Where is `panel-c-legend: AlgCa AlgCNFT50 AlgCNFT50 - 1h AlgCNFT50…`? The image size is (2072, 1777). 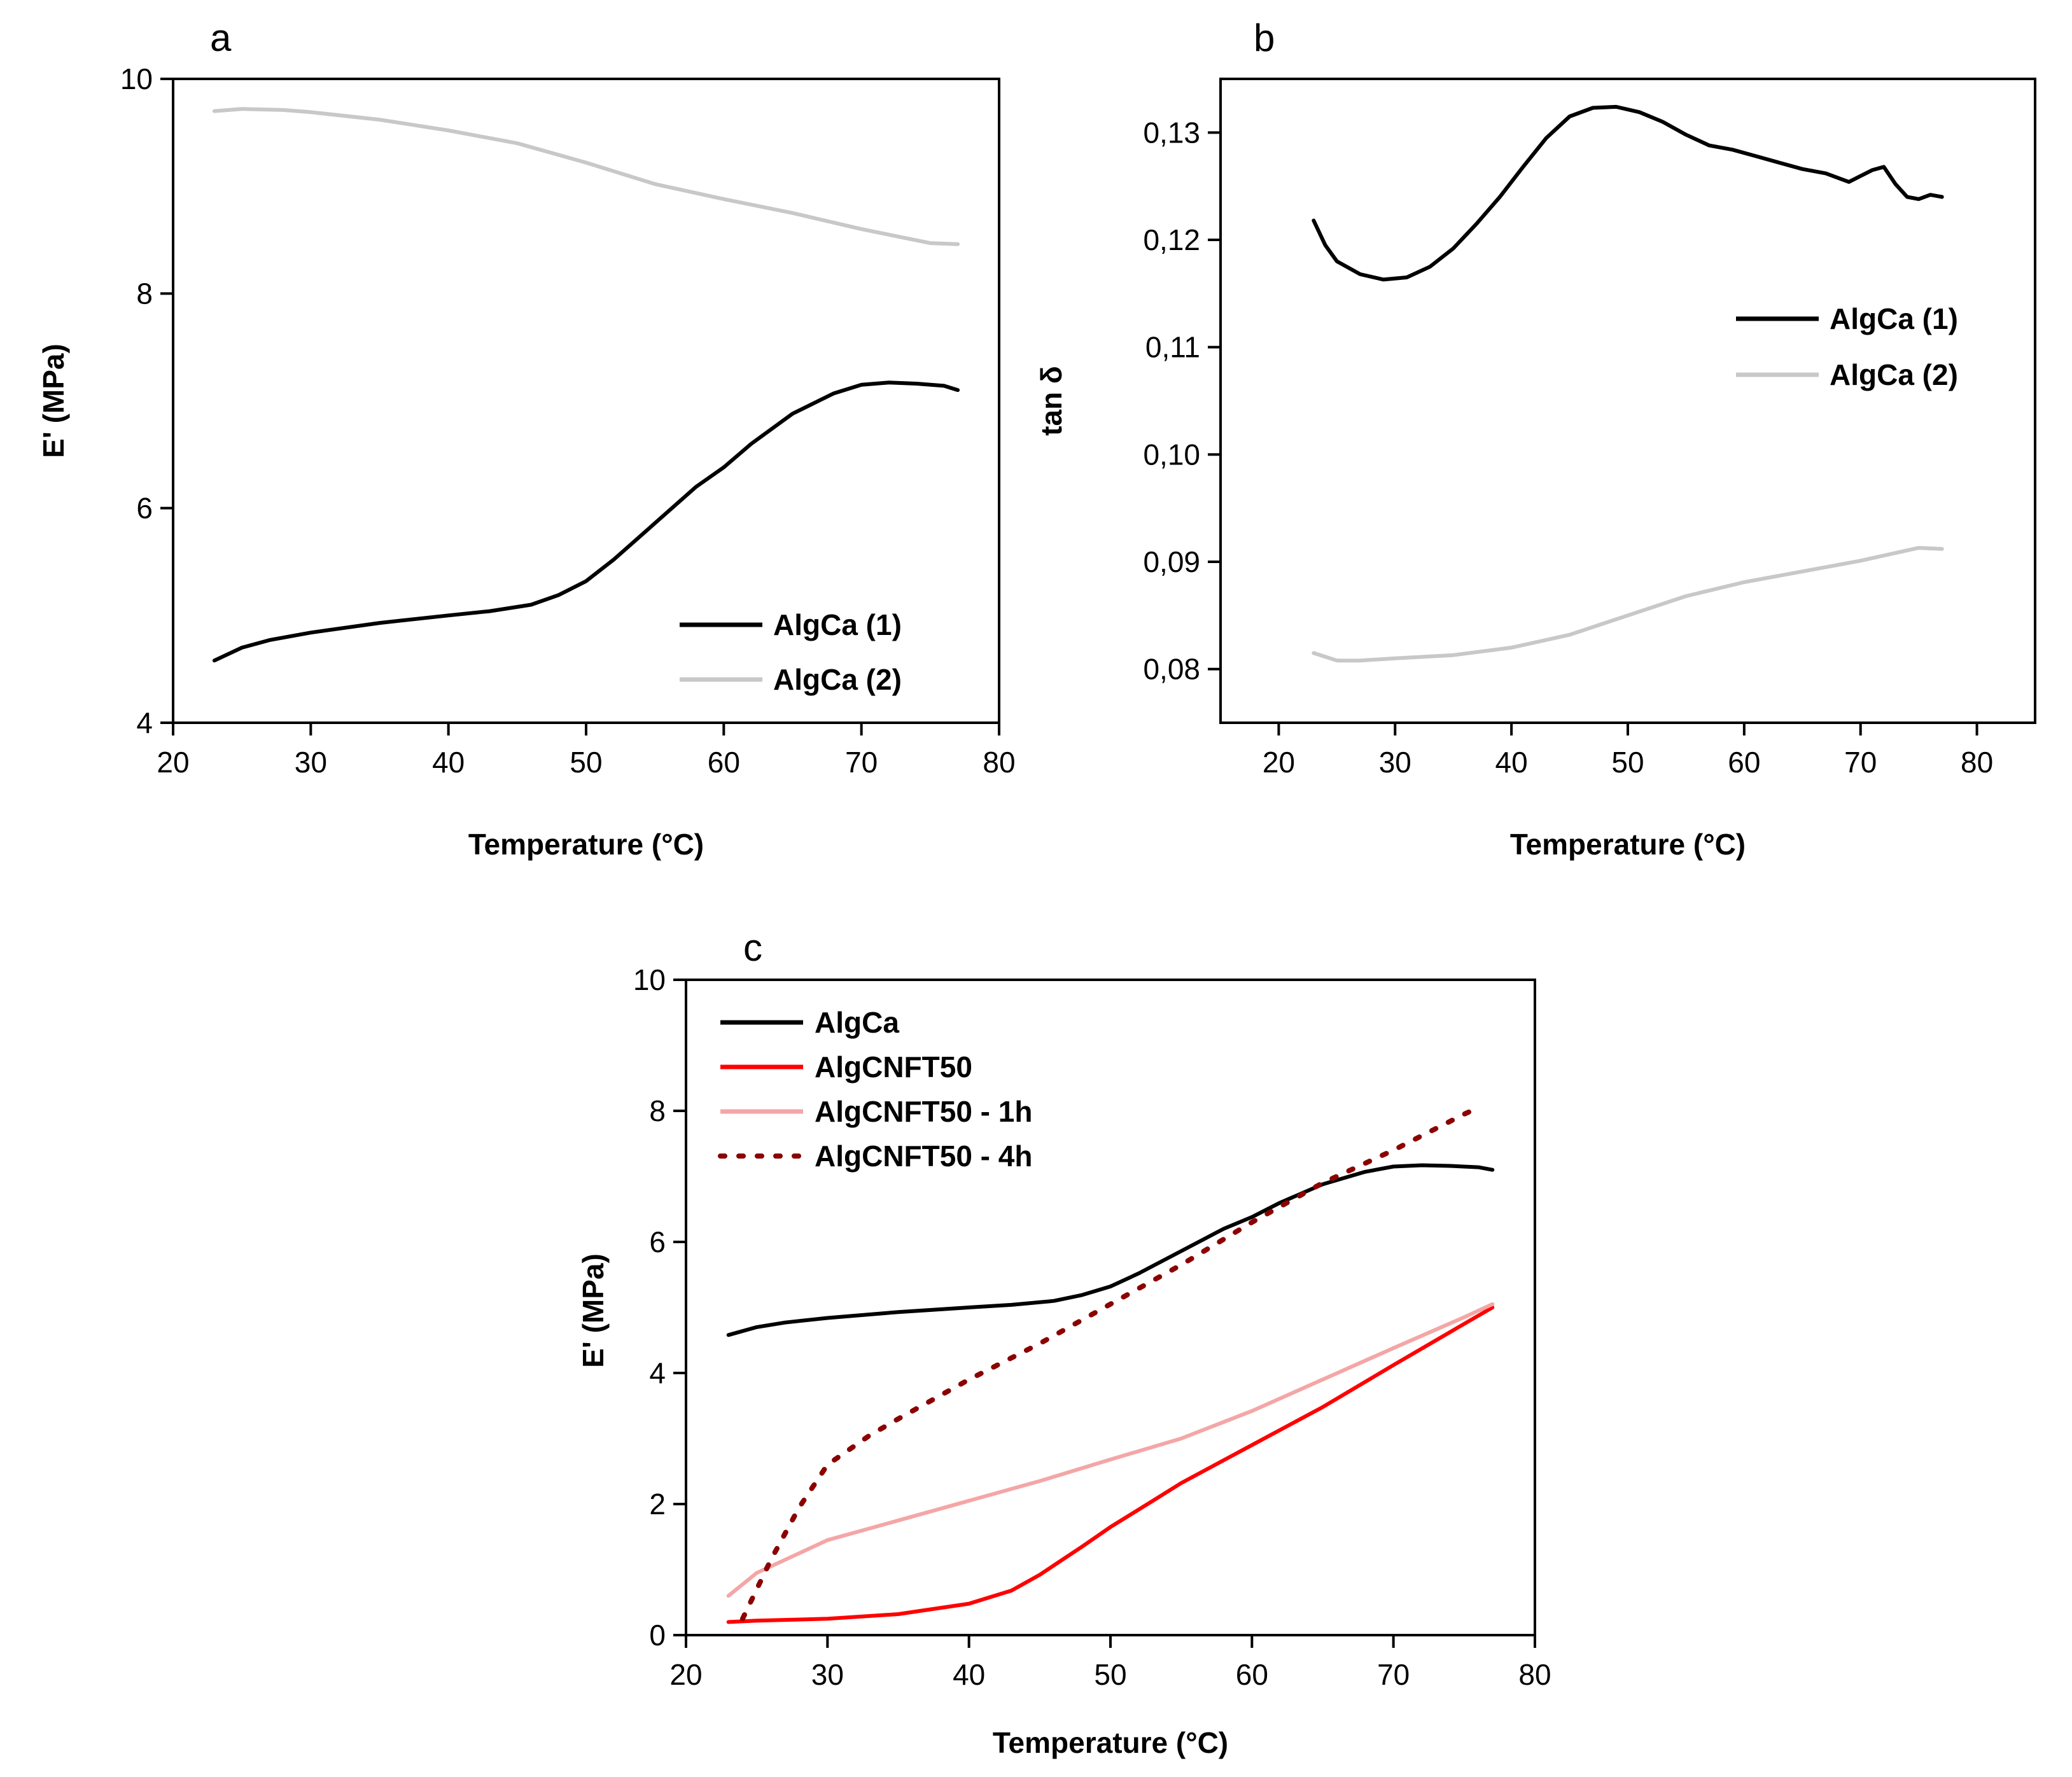
panel-c-legend: AlgCa AlgCNFT50 AlgCNFT50 - 1h AlgCNFT50… is located at coordinates (875, 1090).